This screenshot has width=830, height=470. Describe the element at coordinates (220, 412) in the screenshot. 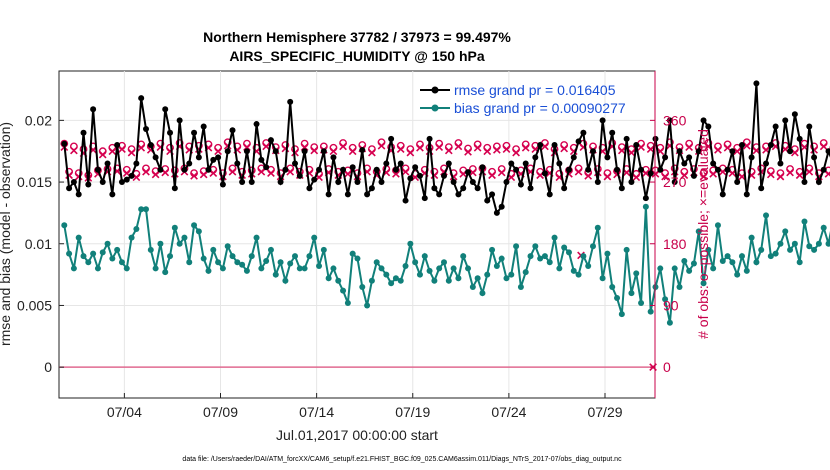

I see `x-tick-label: 07/09` at that location.